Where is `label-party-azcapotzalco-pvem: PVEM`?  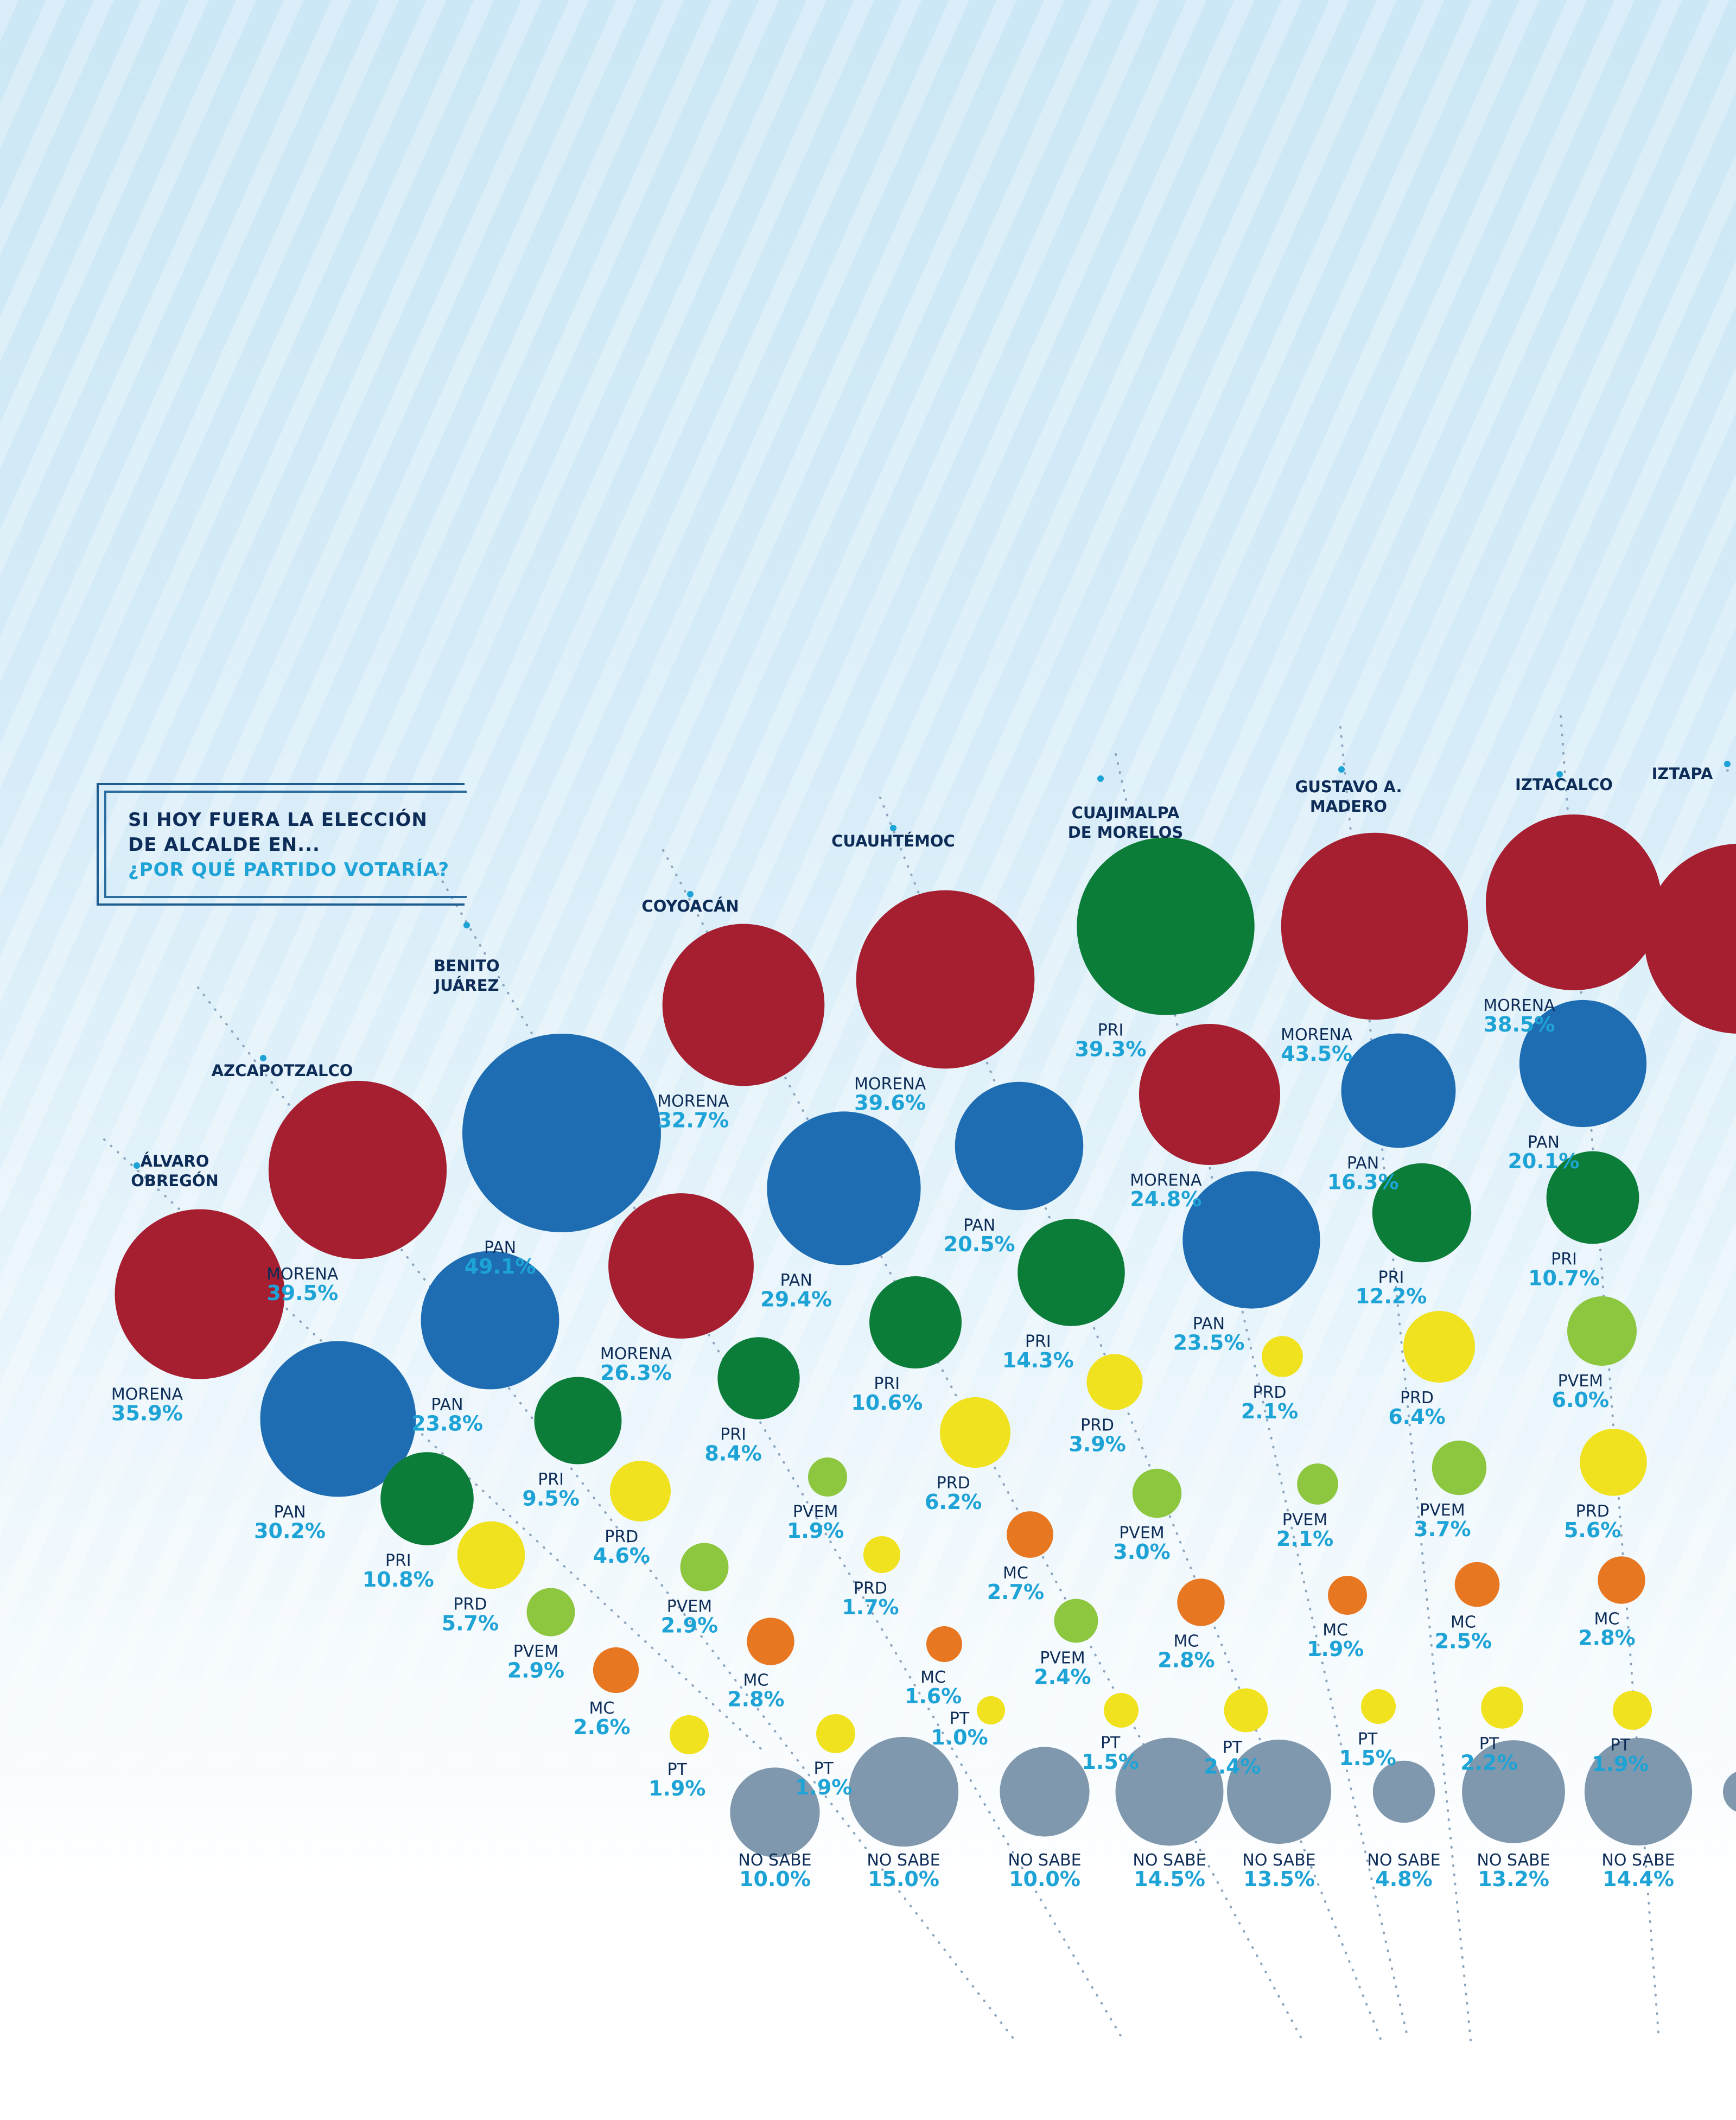 label-party-azcapotzalco-pvem: PVEM is located at coordinates (689, 1606).